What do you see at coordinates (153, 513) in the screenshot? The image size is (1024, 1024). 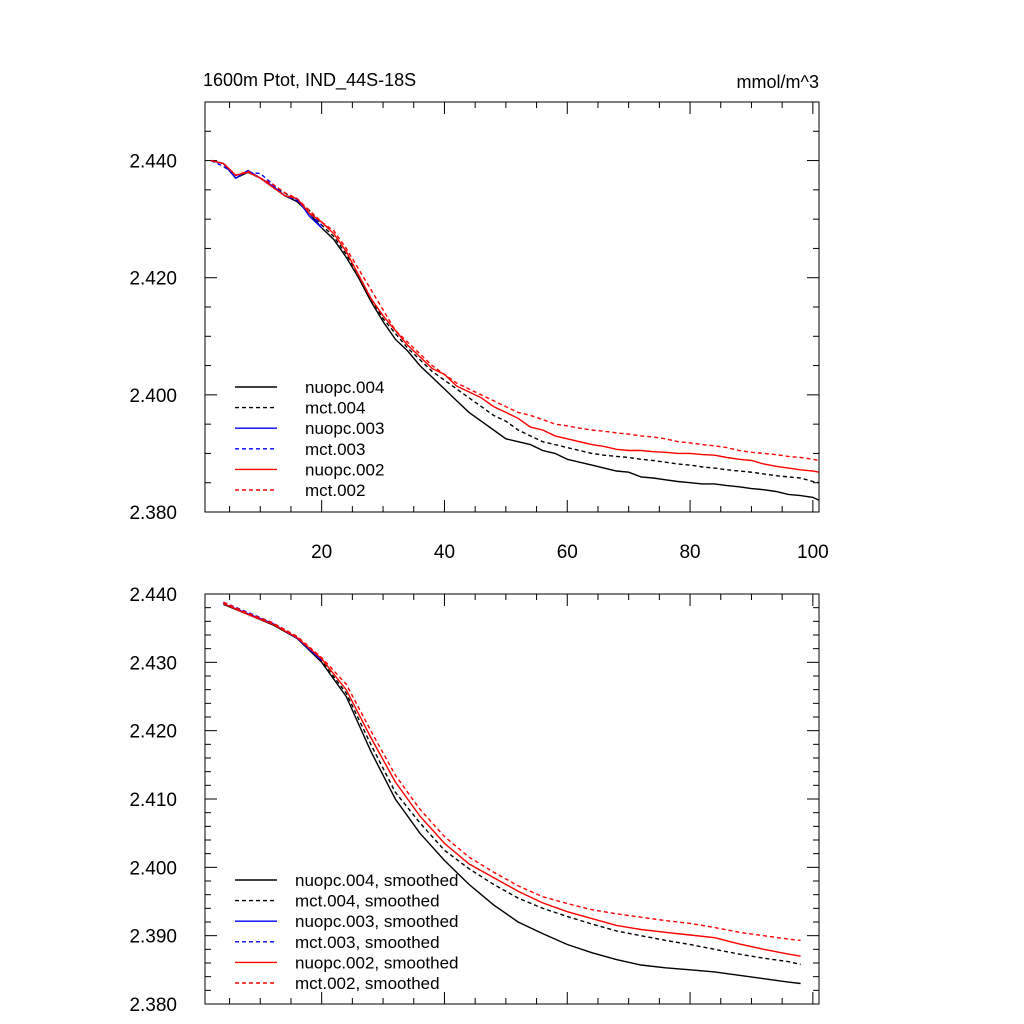 I see `top-y-tick-label: 2.380` at bounding box center [153, 513].